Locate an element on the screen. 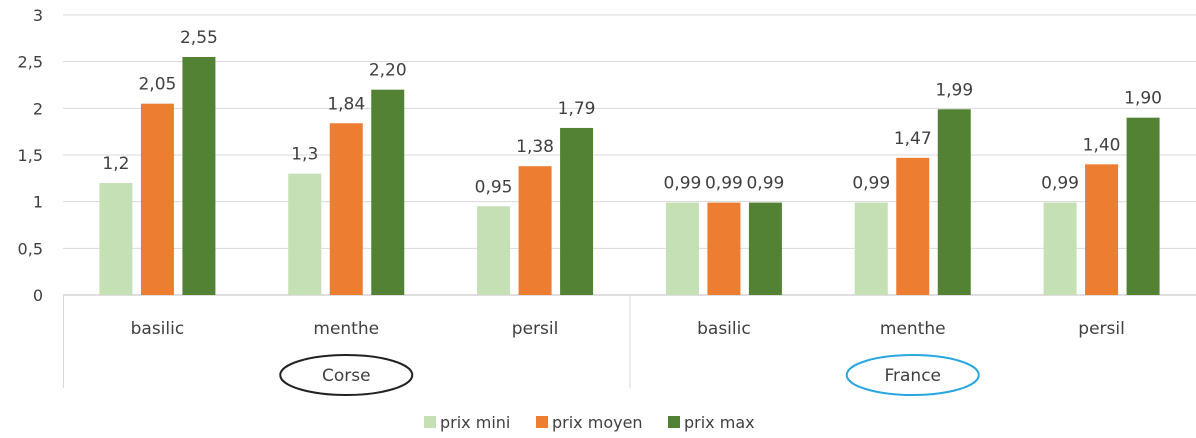 The image size is (1196, 438). group-label: Corse is located at coordinates (346, 376).